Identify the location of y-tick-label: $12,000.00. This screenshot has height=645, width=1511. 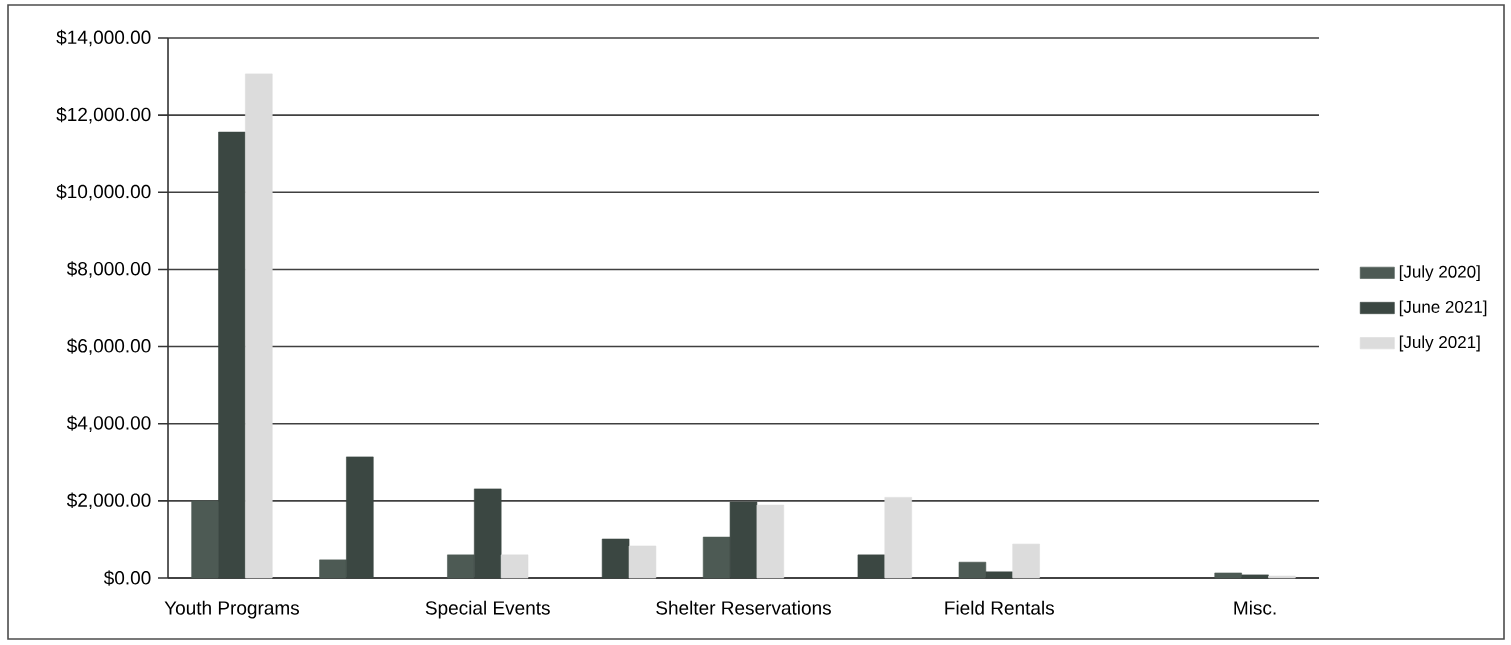
(103, 115).